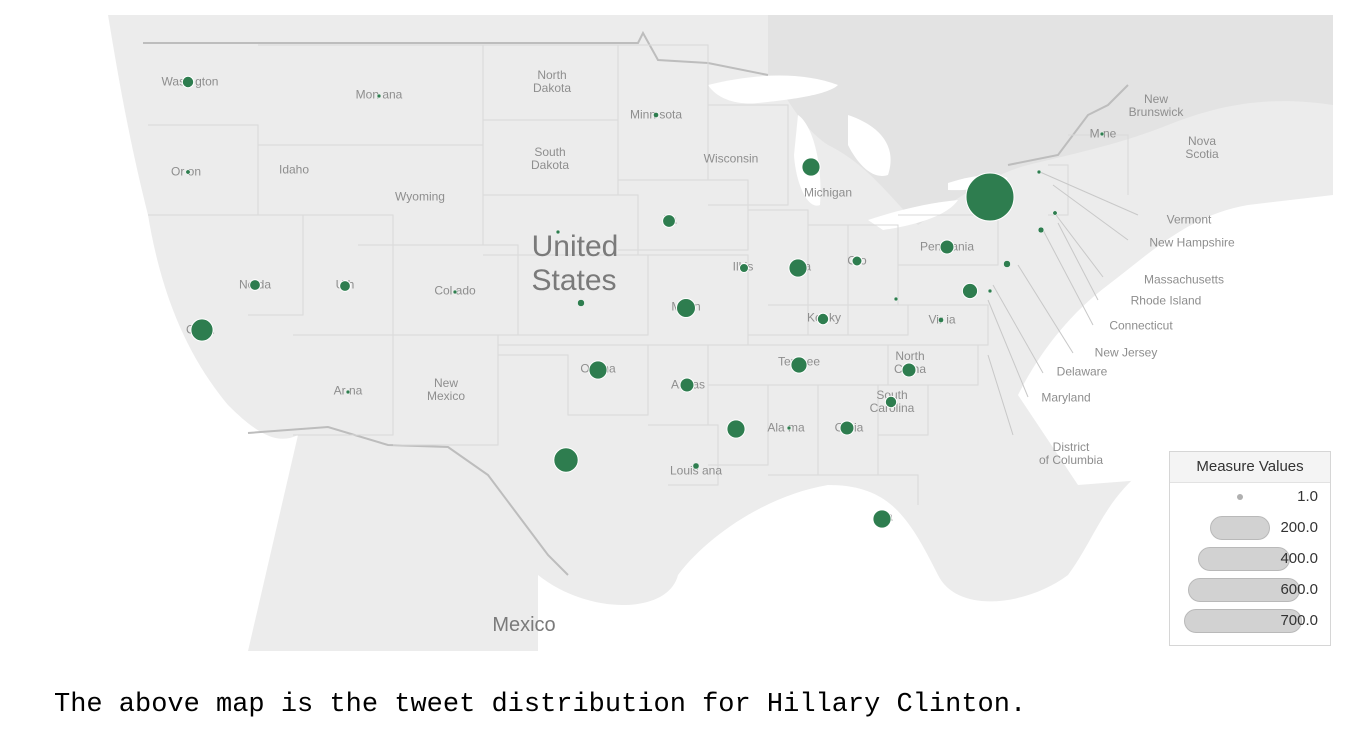  I want to click on legend-item: 600.0, so click(1250, 590).